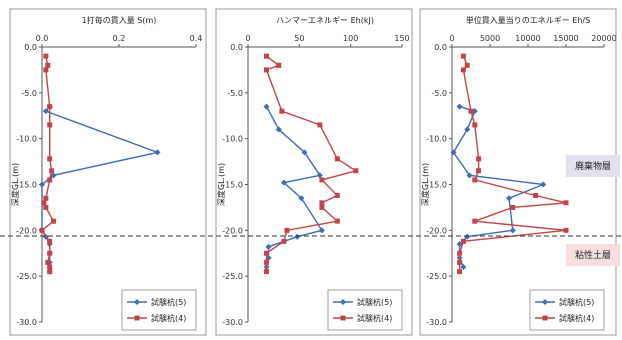 This screenshot has width=622, height=340. What do you see at coordinates (196, 38) in the screenshot?
I see `x-tick-label: 0.4` at bounding box center [196, 38].